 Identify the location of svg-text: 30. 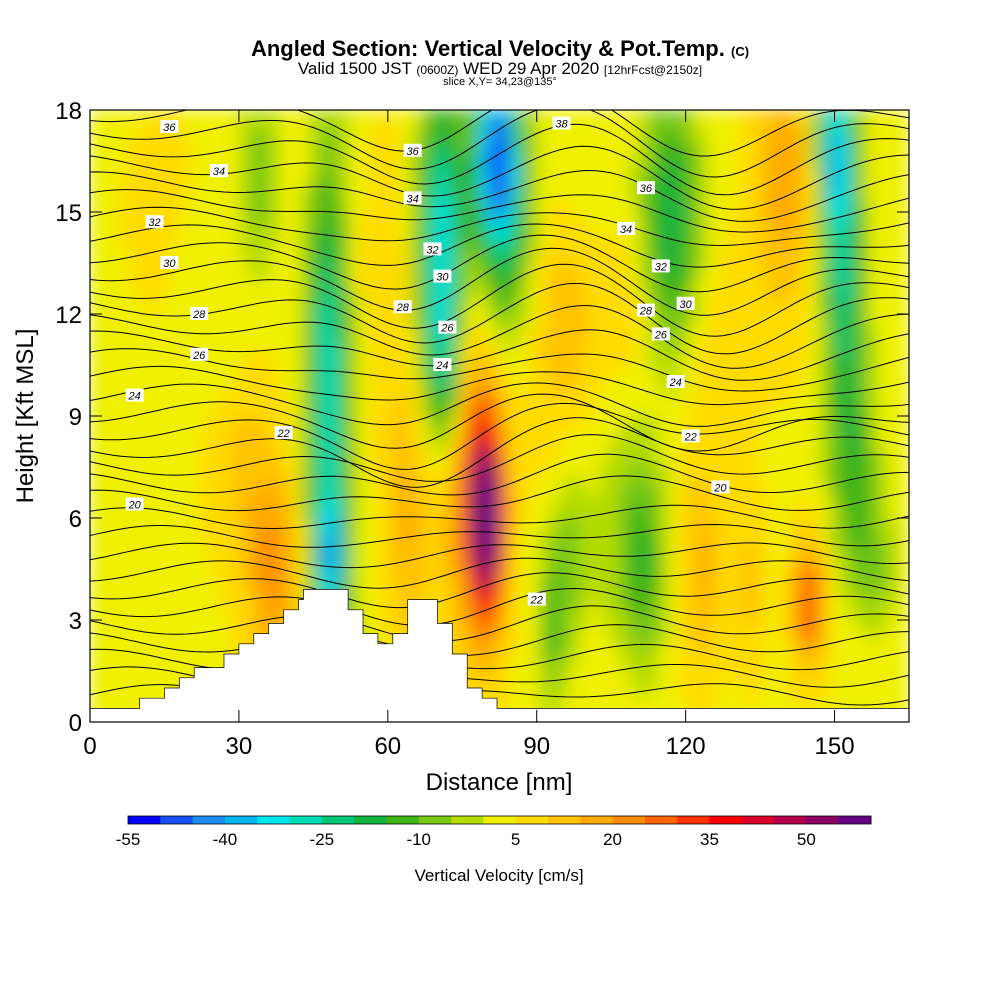
(686, 305).